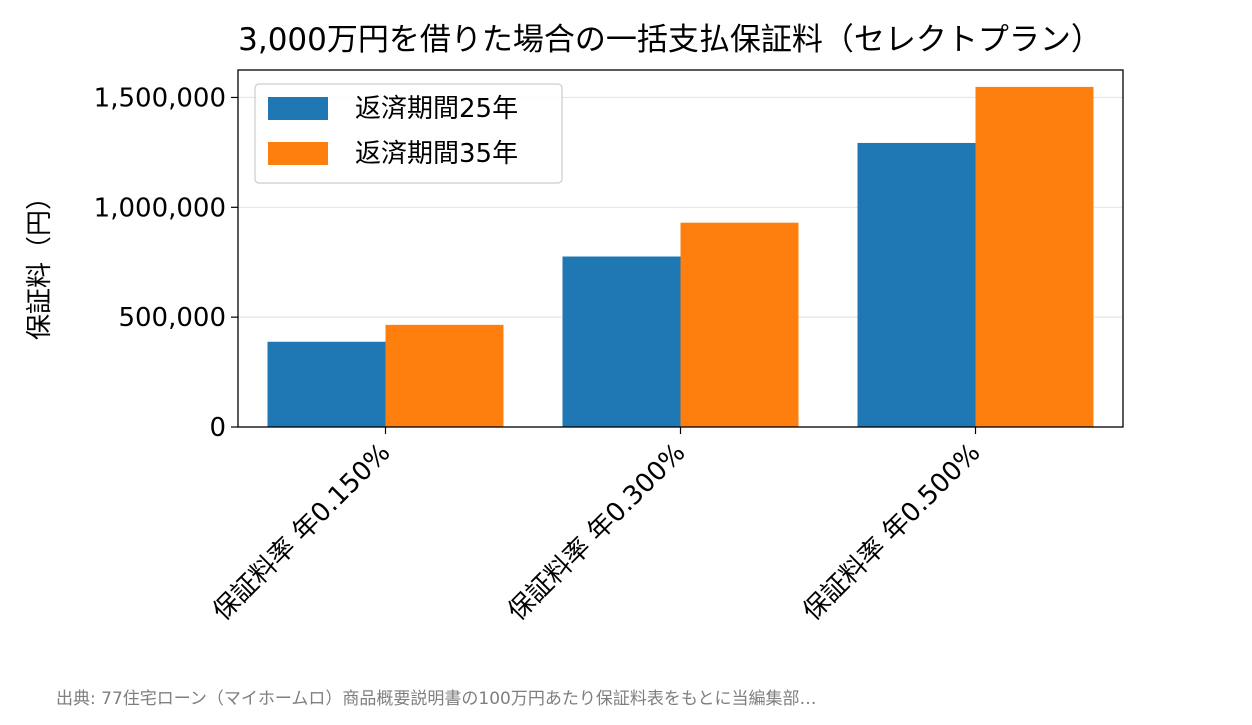 This screenshot has height=725, width=1252. What do you see at coordinates (301, 532) in the screenshot?
I see `x-tick-label: 保証料率 年0.150%` at bounding box center [301, 532].